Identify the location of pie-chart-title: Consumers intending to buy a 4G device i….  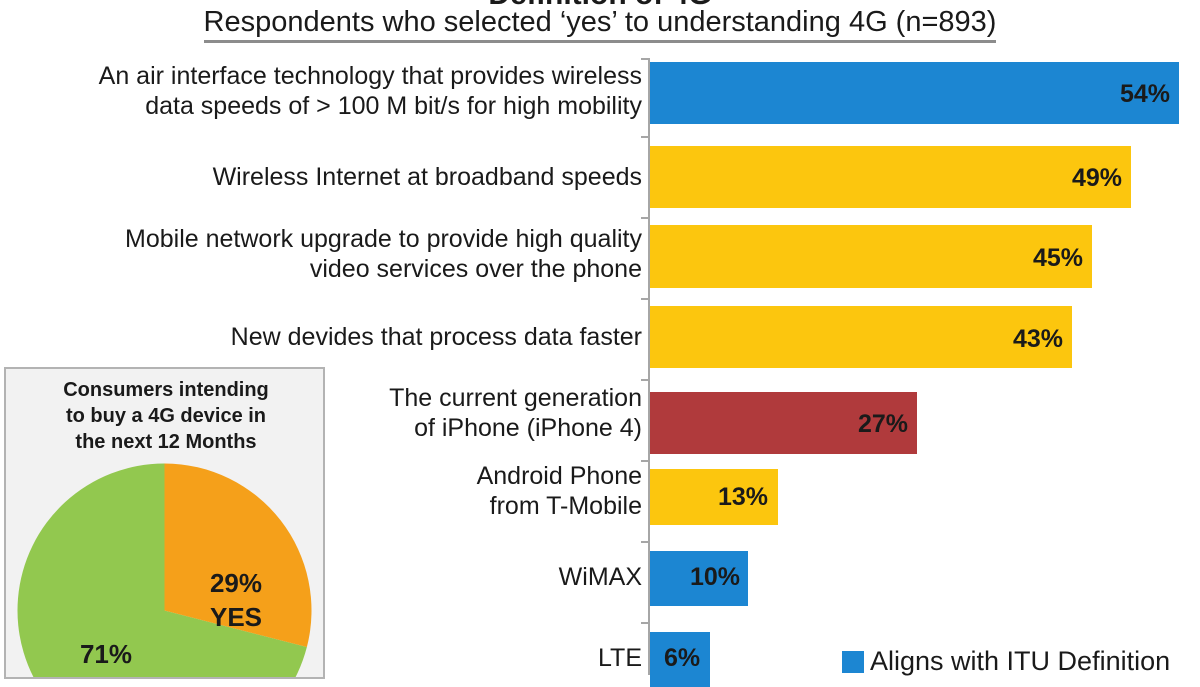
(166, 416).